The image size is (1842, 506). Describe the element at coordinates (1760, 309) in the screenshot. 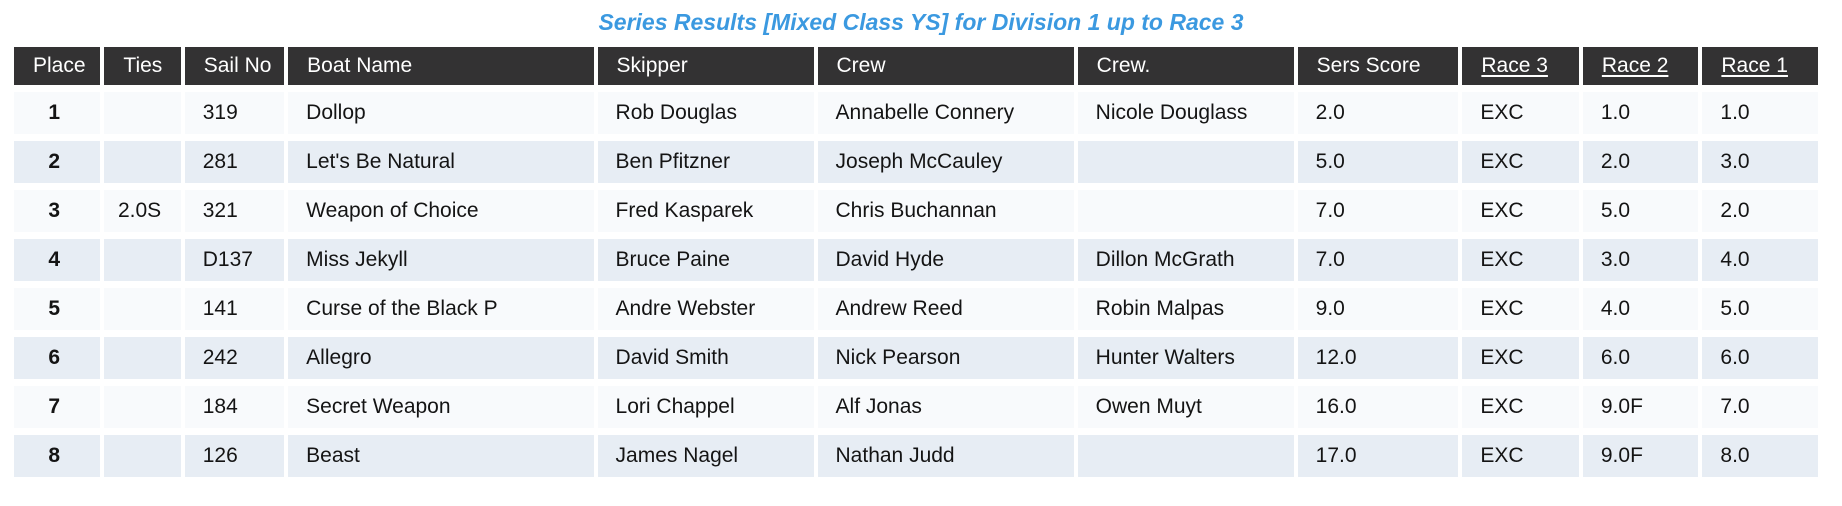

I see `cell-race-1: 5.0` at that location.